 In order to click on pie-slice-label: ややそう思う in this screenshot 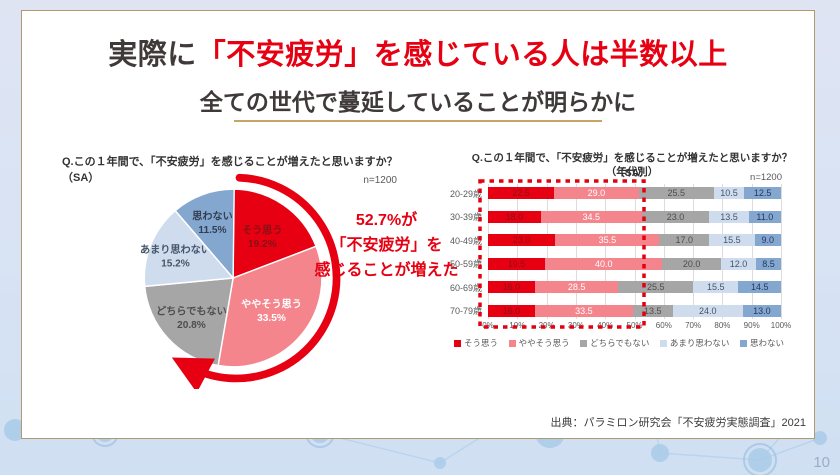, I will do `click(271, 305)`.